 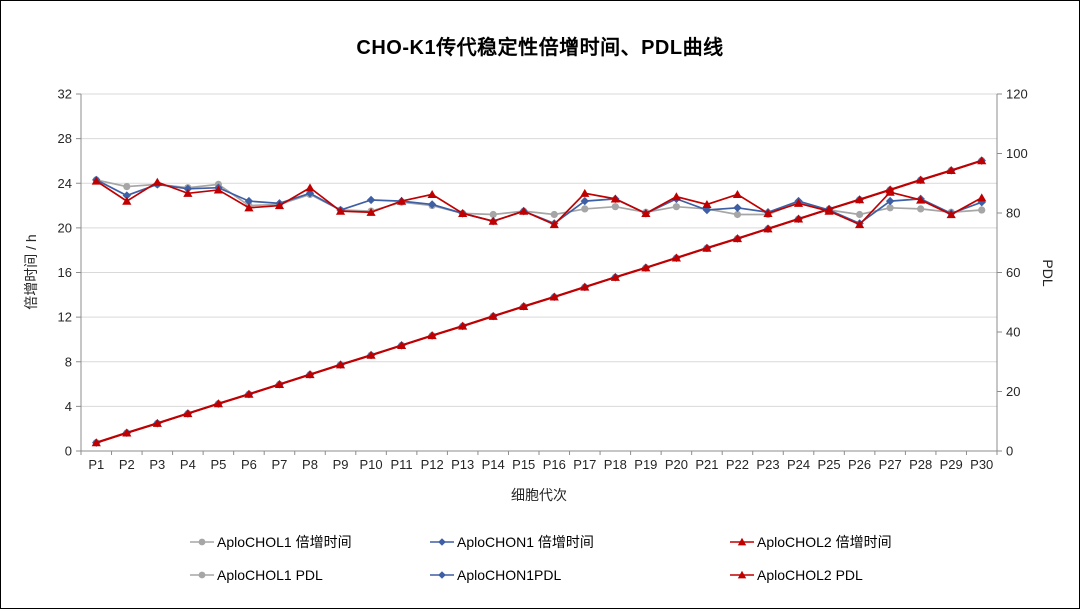 What do you see at coordinates (645, 464) in the screenshot?
I see `x-tick-label: P19` at bounding box center [645, 464].